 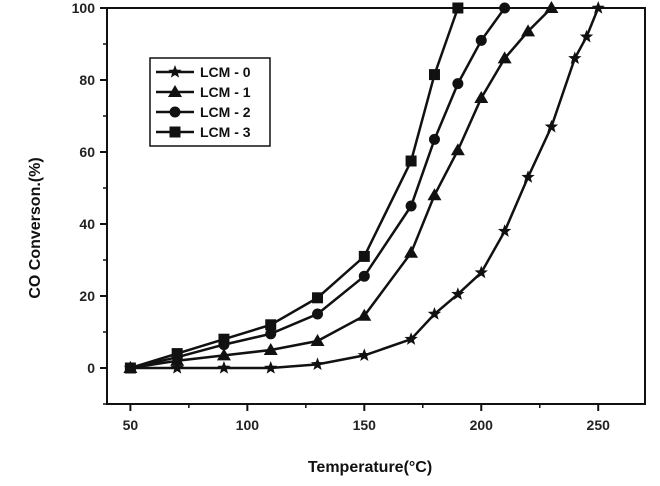 What do you see at coordinates (248, 425) in the screenshot?
I see `x-tick-label-100: 100` at bounding box center [248, 425].